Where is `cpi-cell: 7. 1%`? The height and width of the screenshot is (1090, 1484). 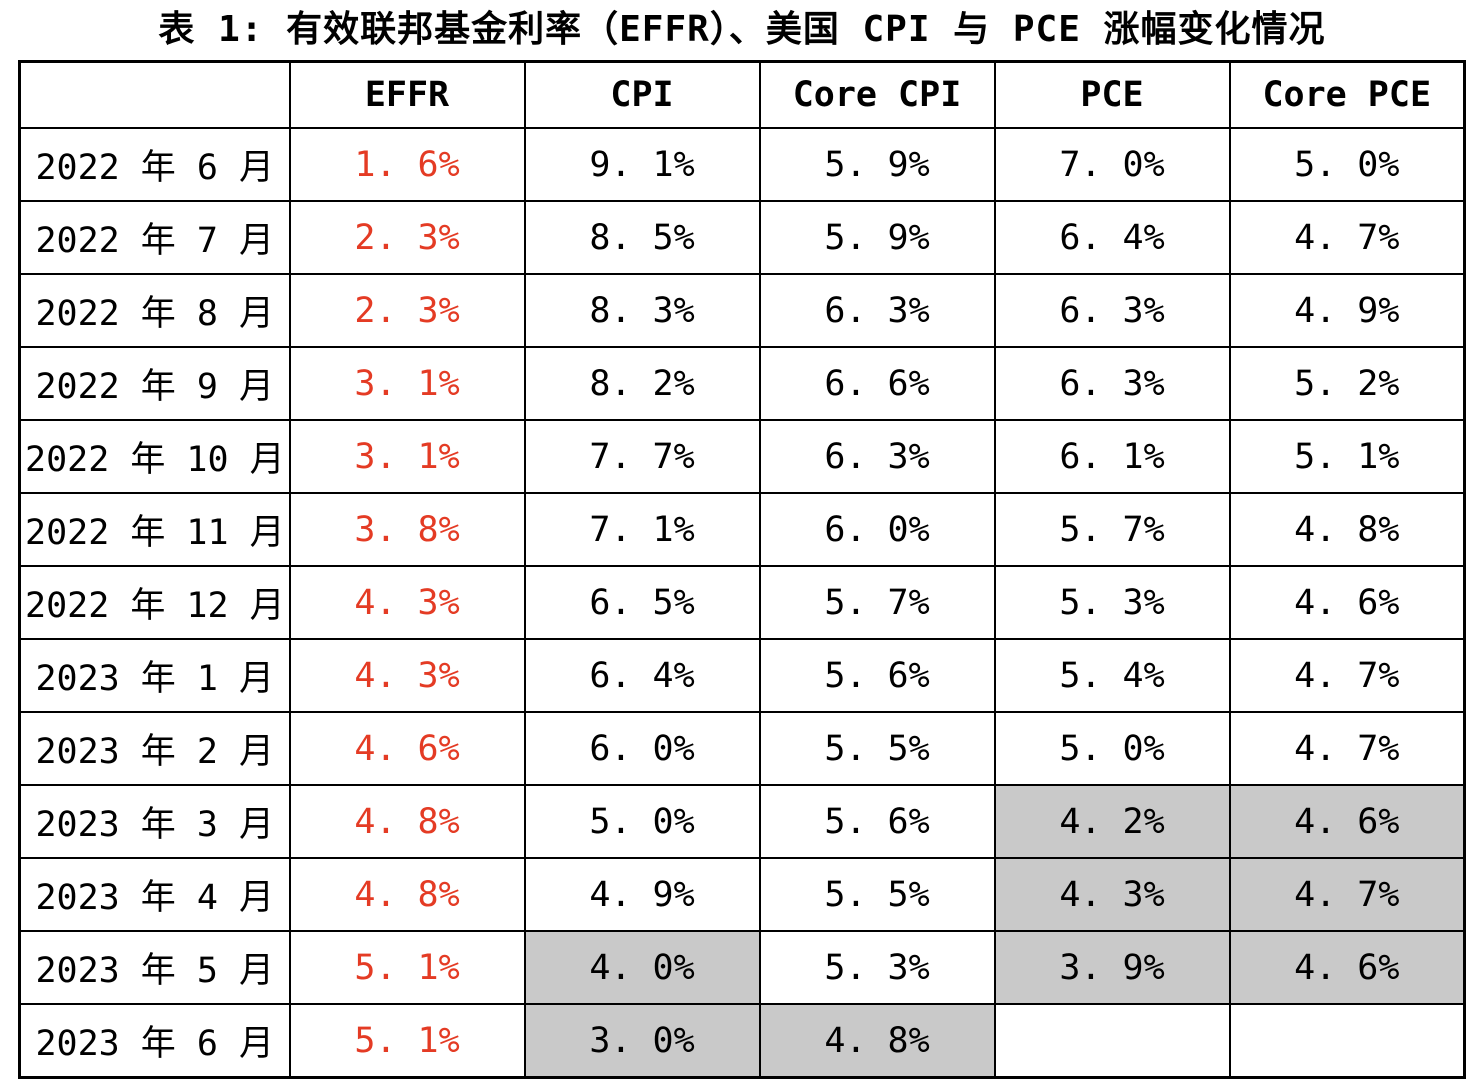
cpi-cell: 7. 1% is located at coordinates (642, 529).